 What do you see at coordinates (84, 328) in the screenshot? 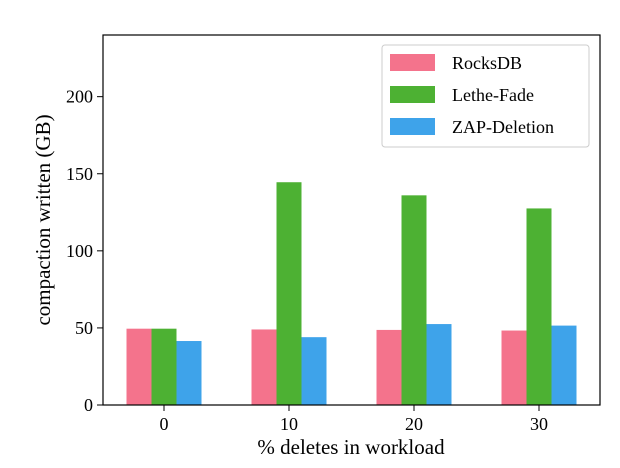
I see `y-tick-label: 50` at bounding box center [84, 328].